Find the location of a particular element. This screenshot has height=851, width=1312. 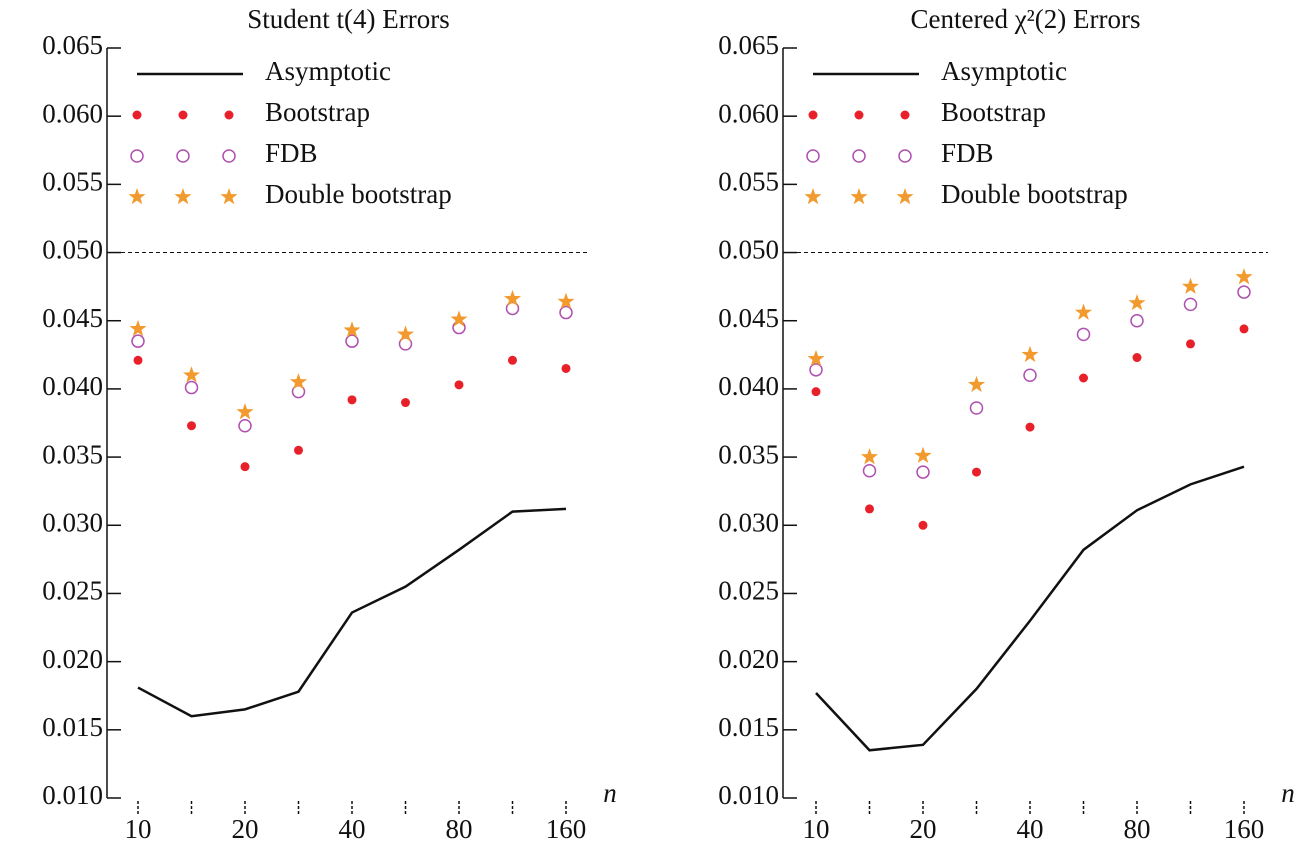

y-tick-label: 0.015 is located at coordinates (748, 727).